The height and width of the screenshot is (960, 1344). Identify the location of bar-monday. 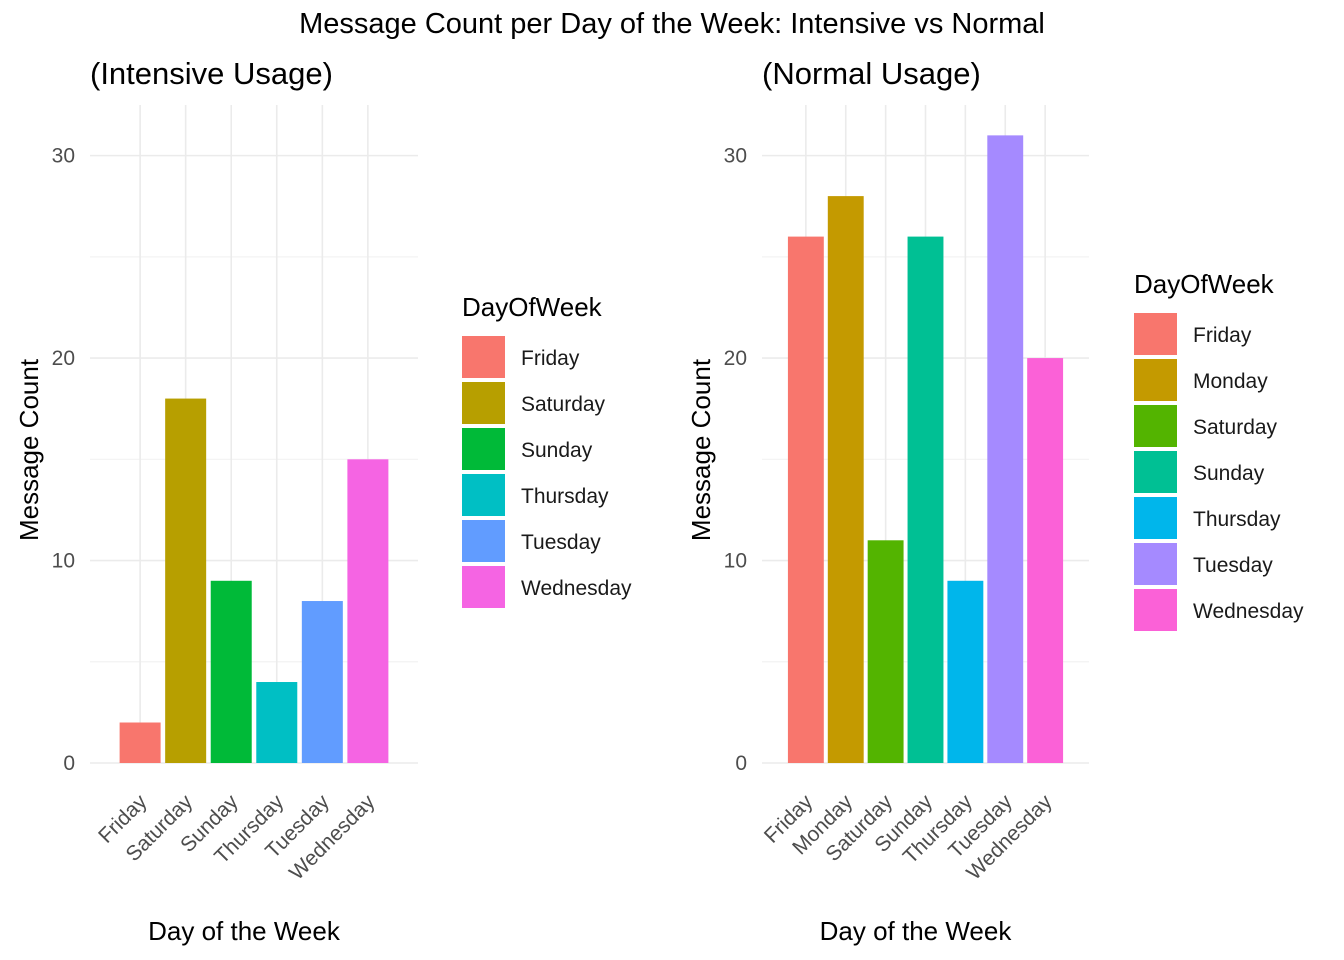
(845, 480).